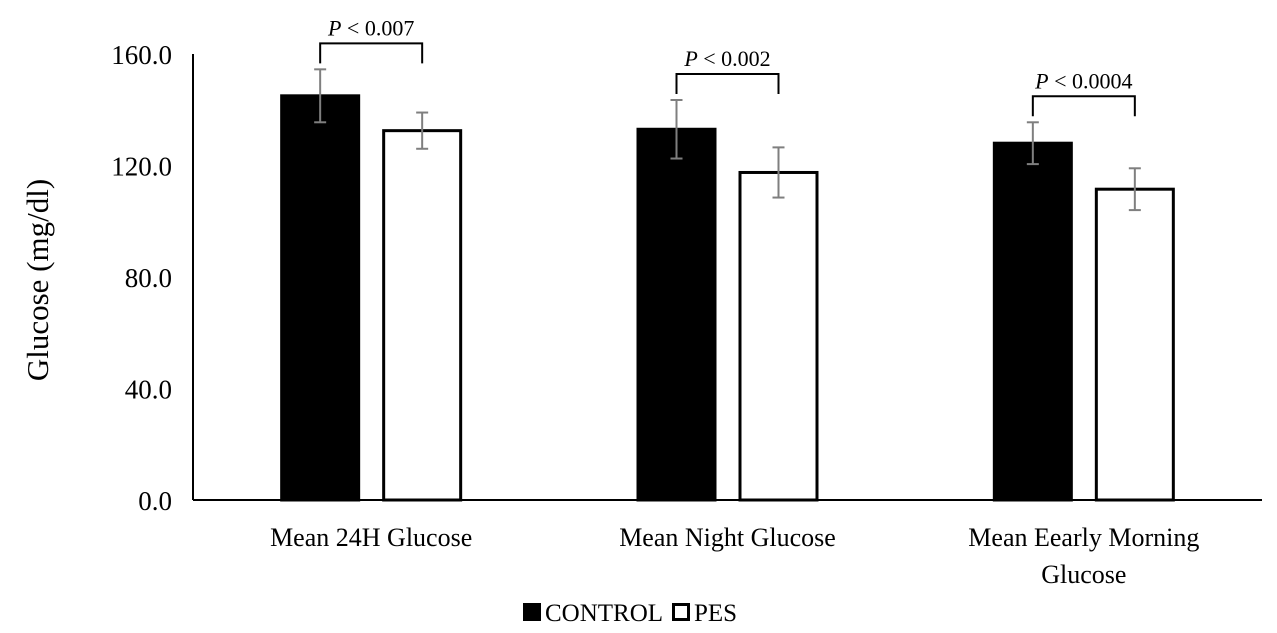 This screenshot has height=633, width=1277. Describe the element at coordinates (1083, 80) in the screenshot. I see `significance-label: P < 0.0004` at that location.